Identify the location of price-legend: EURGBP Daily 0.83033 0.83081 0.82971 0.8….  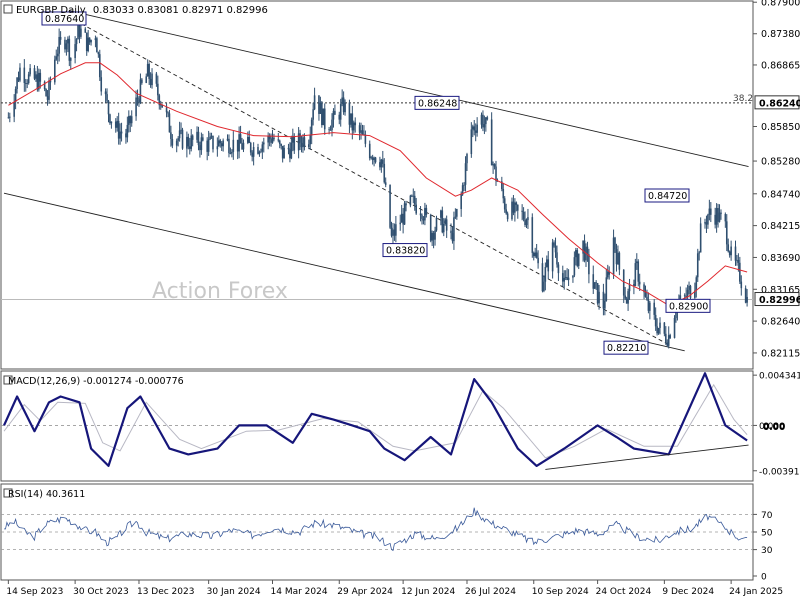
(135, 10).